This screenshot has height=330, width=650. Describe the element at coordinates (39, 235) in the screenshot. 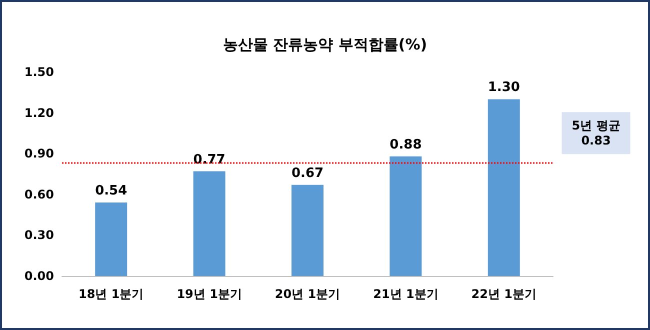

I see `y-tick-label: 0.30` at that location.